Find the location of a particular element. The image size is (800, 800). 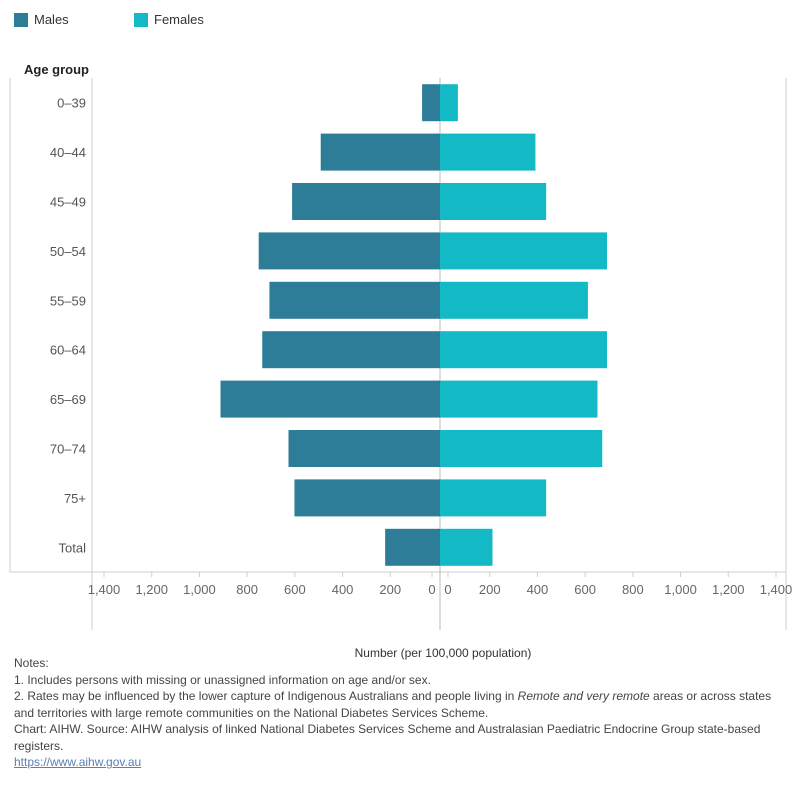

category-label: Total is located at coordinates (73, 547).